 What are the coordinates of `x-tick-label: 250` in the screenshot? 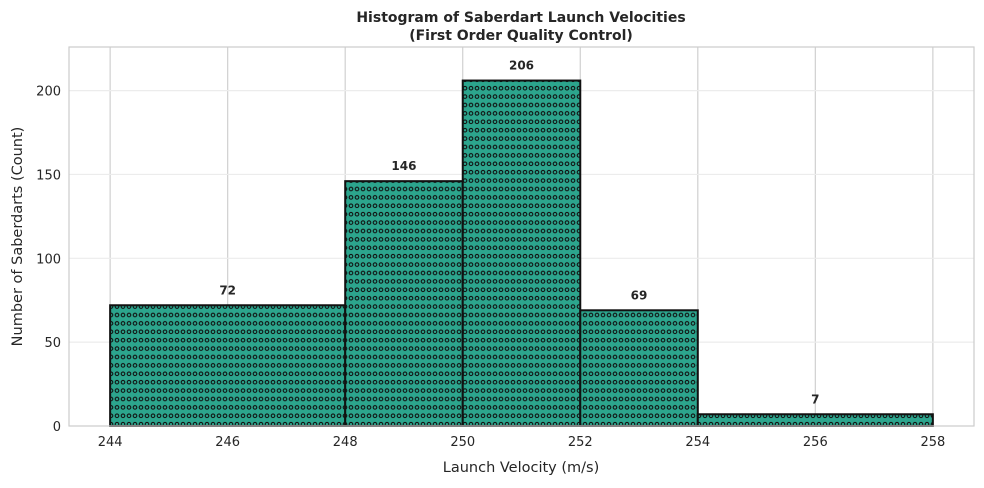 It's located at (462, 442).